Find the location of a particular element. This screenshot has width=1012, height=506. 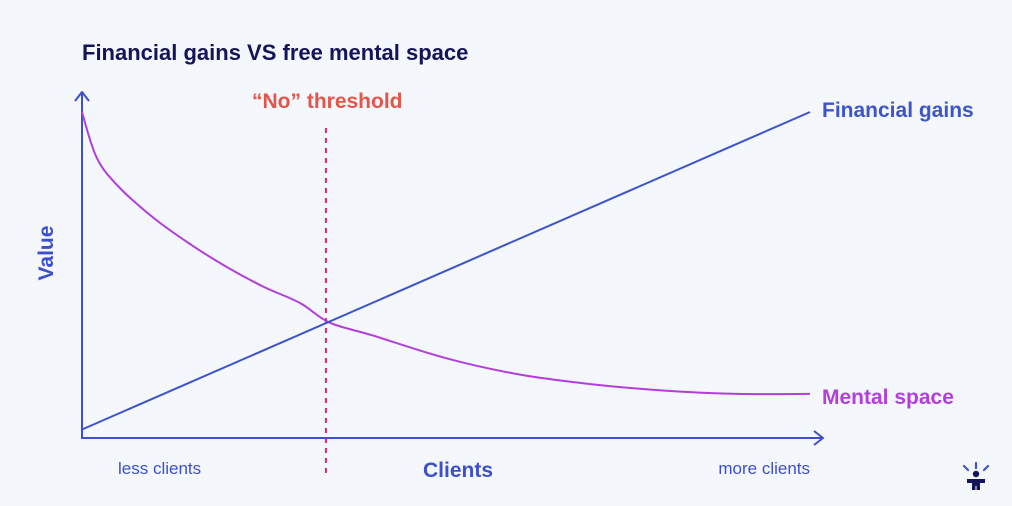

x-axis-arrowhead-icon is located at coordinates (818, 438).